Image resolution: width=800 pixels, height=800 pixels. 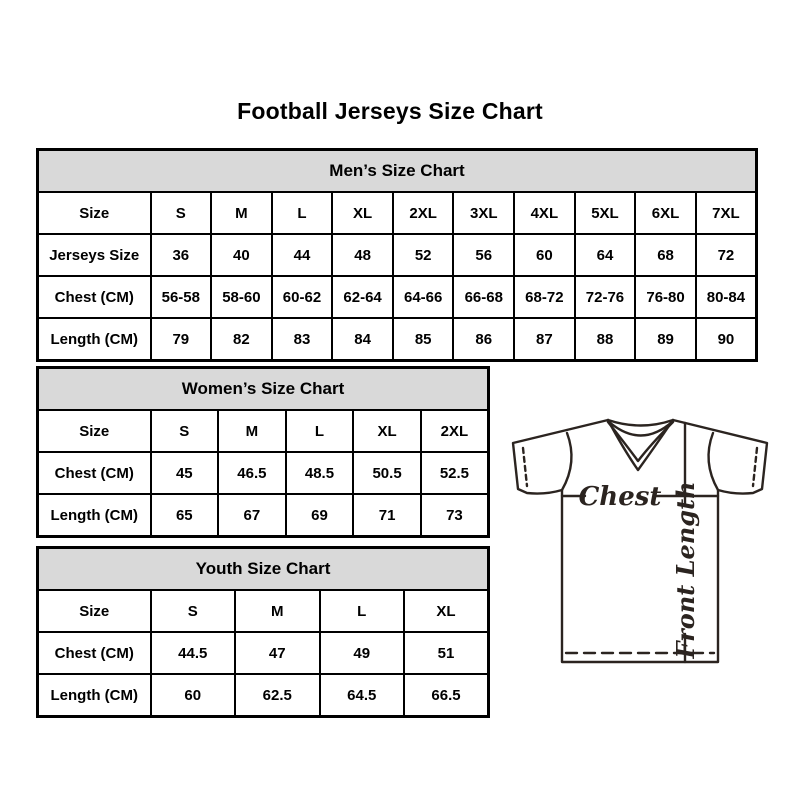 What do you see at coordinates (302, 339) in the screenshot?
I see `value-cell: 83` at bounding box center [302, 339].